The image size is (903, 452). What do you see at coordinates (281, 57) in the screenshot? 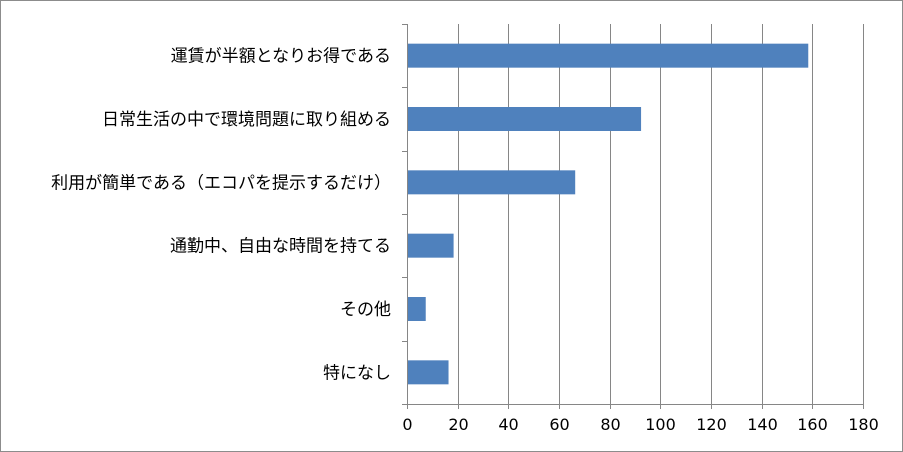
I see `category-label-0: 運賃が半額となりお得である` at bounding box center [281, 57].